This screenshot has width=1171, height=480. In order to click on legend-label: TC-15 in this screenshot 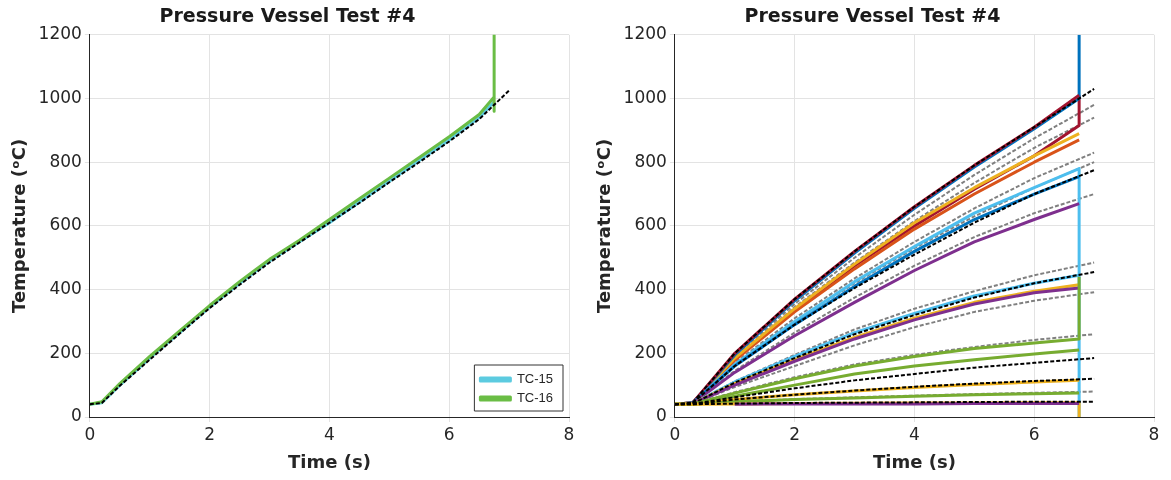, I will do `click(535, 379)`.